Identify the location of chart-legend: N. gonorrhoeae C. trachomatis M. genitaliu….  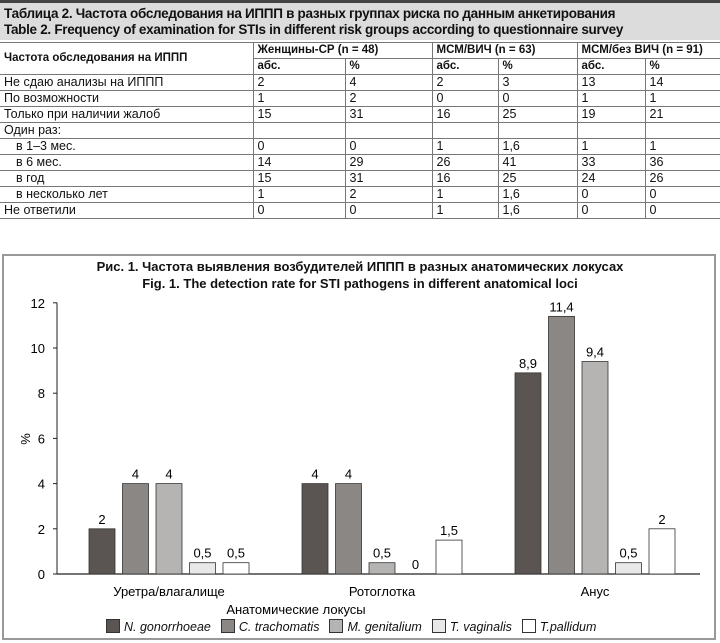
(351, 626).